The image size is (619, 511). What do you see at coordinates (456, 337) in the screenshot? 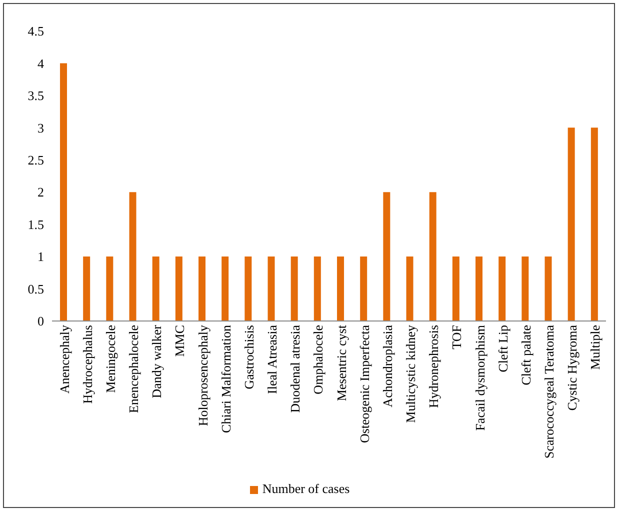
I see `x-tick-label: TOF` at bounding box center [456, 337].